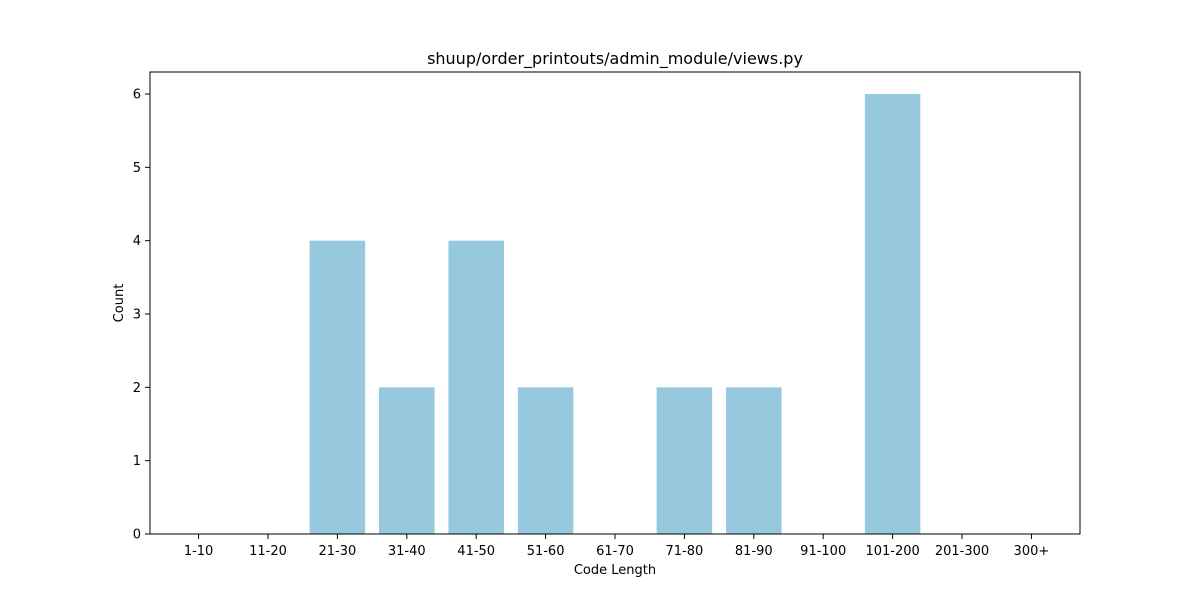 This screenshot has height=600, width=1200. I want to click on x-tick-label: 61-70, so click(615, 551).